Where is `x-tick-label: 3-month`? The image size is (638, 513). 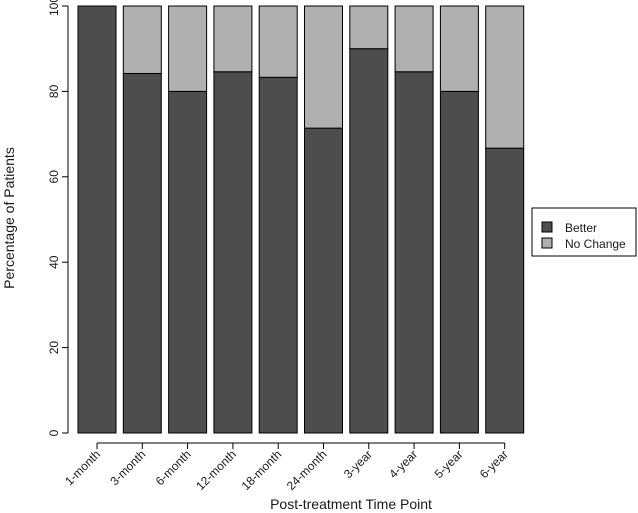 x-tick-label: 3-month is located at coordinates (127, 467).